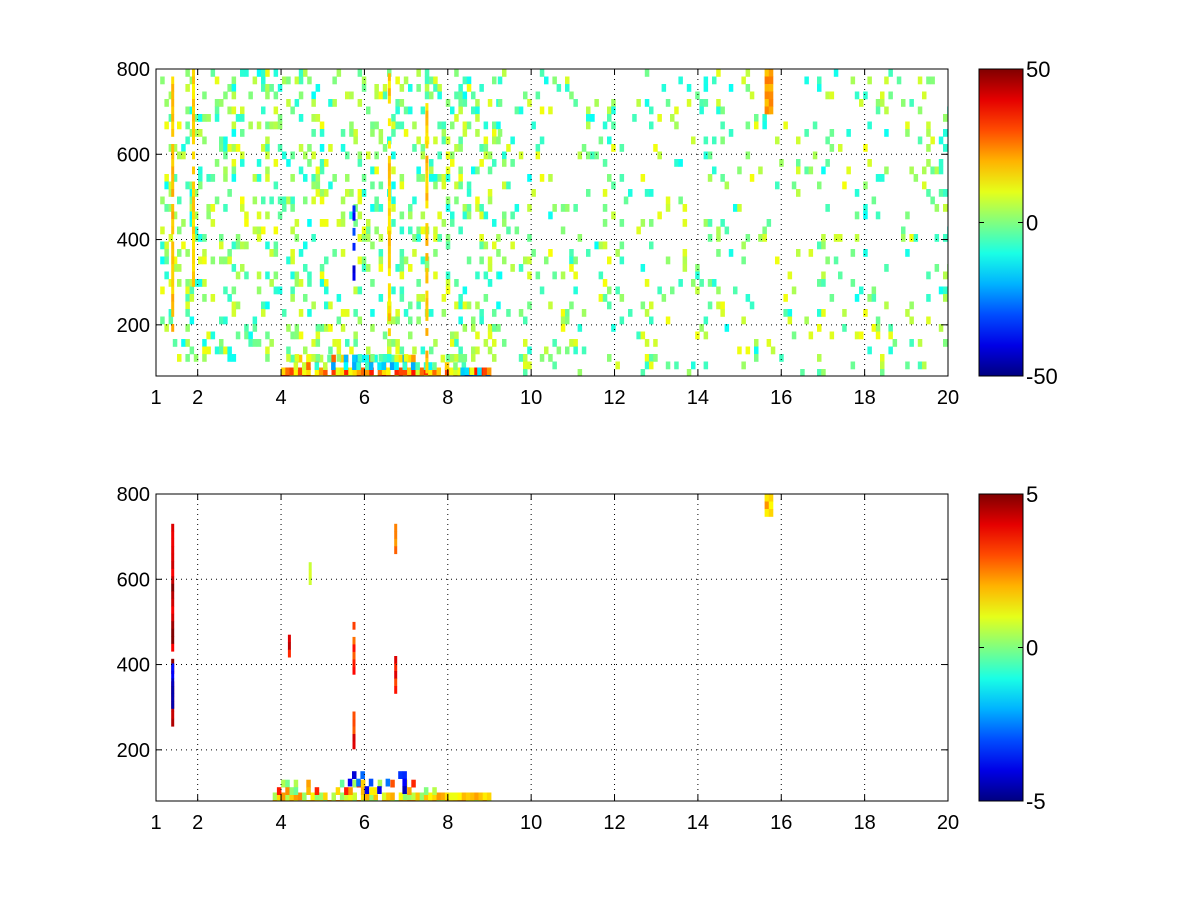  Describe the element at coordinates (133, 666) in the screenshot. I see `y-tick-label: 400` at that location.